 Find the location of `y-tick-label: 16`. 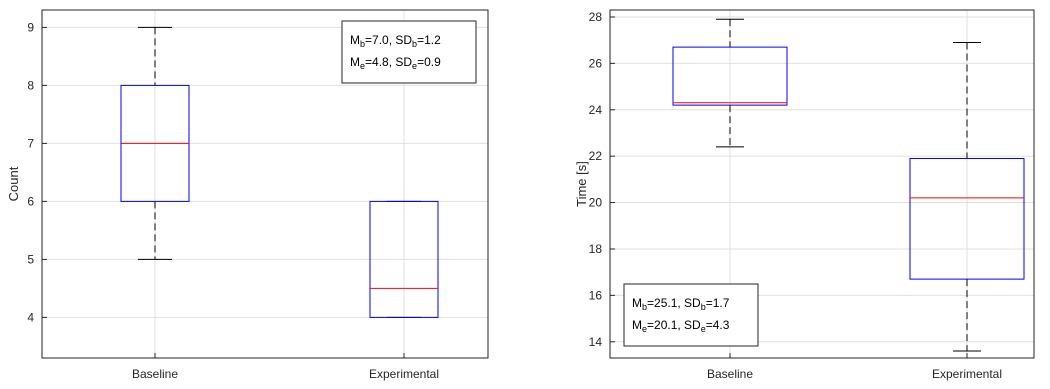

y-tick-label: 16 is located at coordinates (596, 295).